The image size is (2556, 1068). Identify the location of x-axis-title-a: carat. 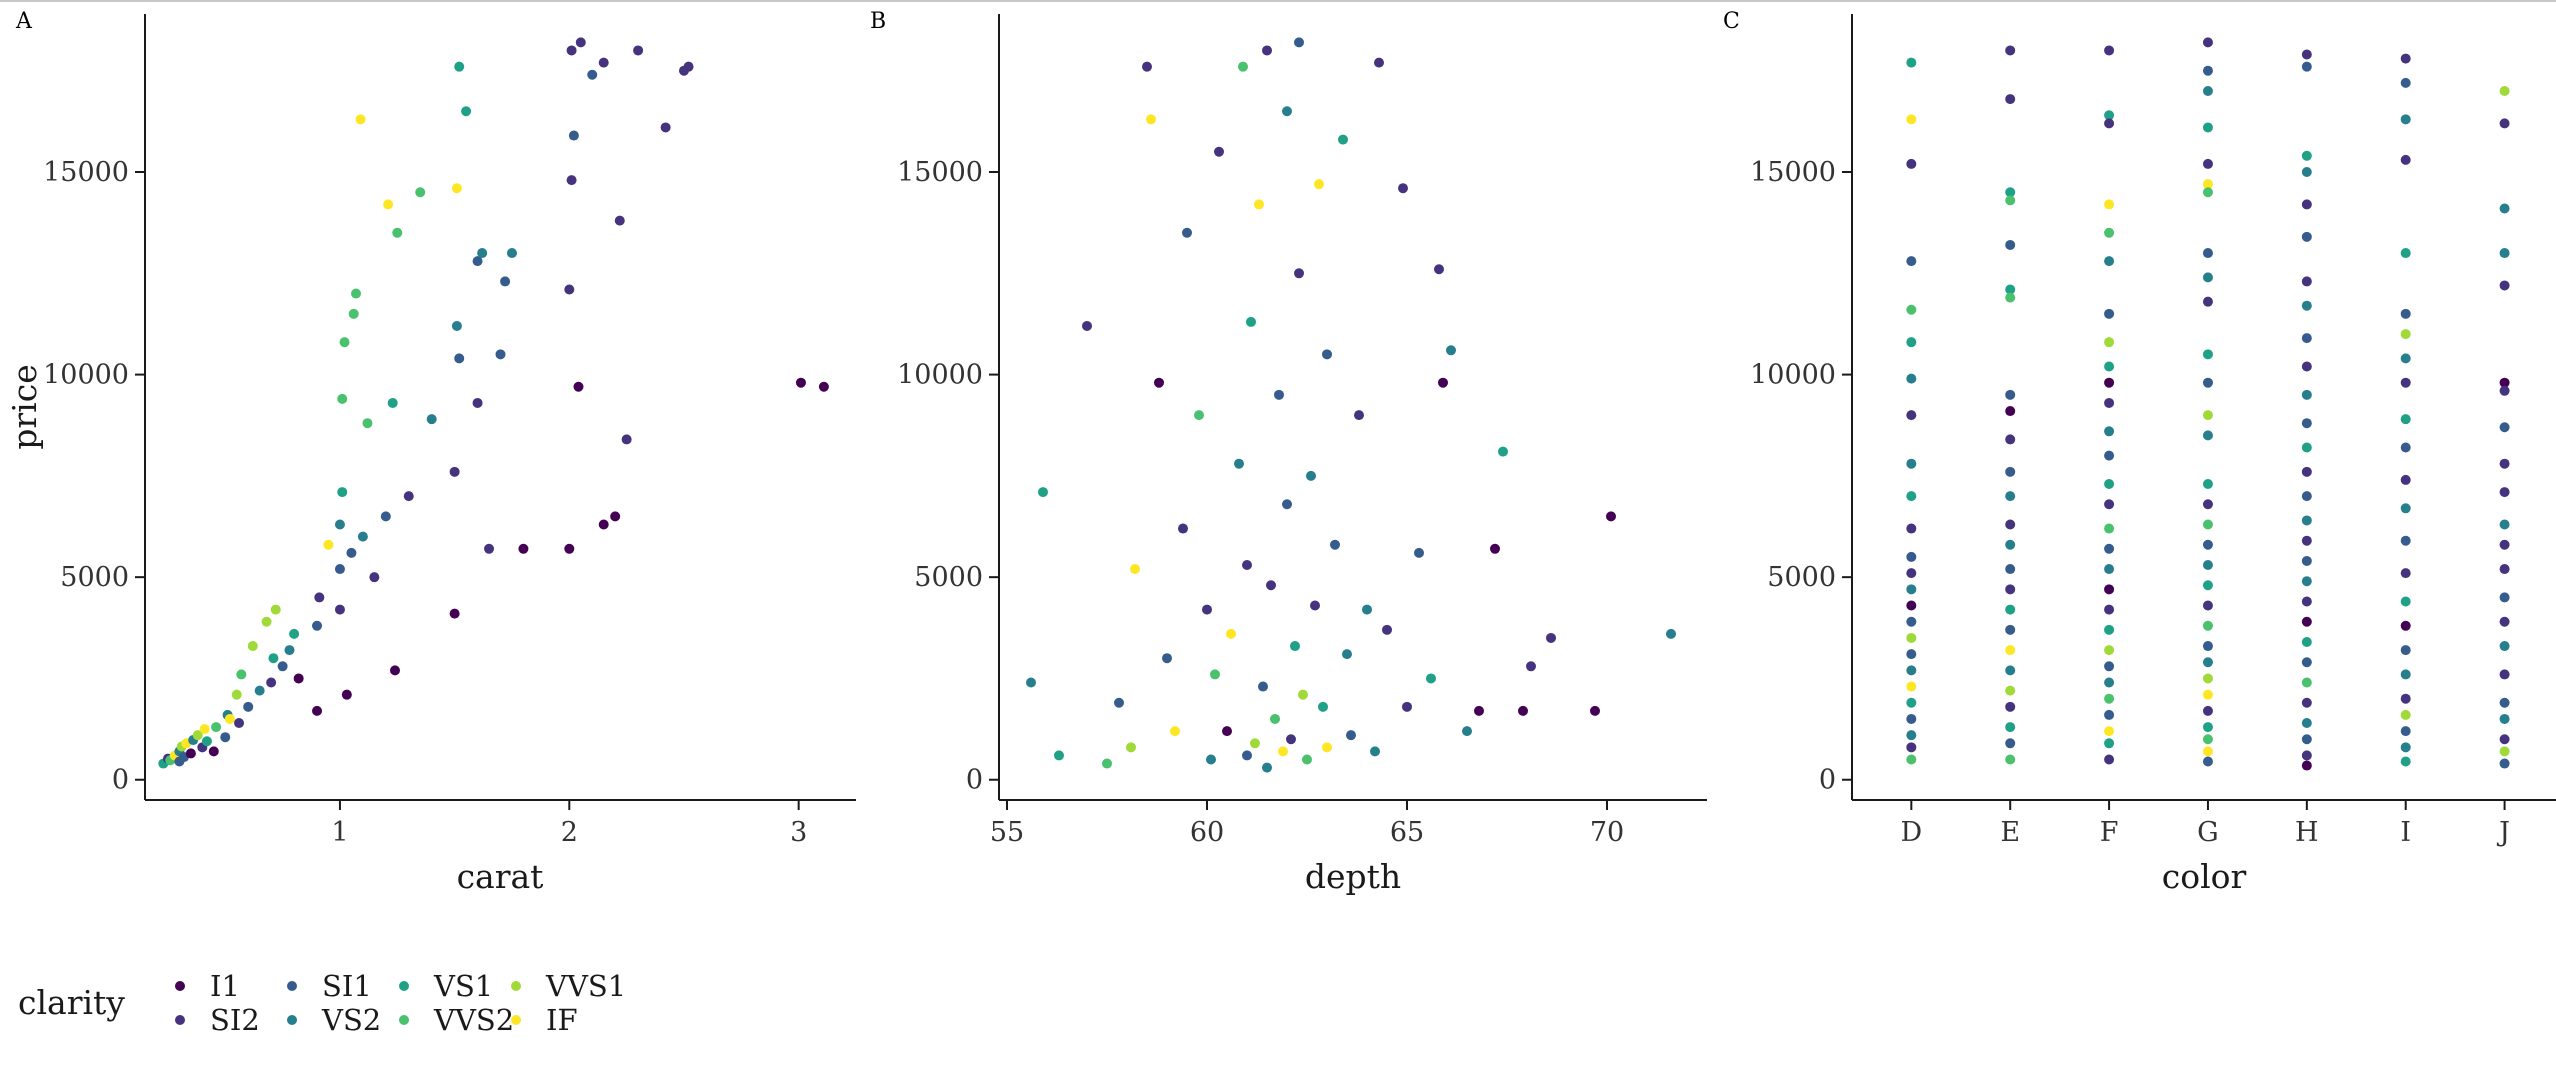
(500, 876).